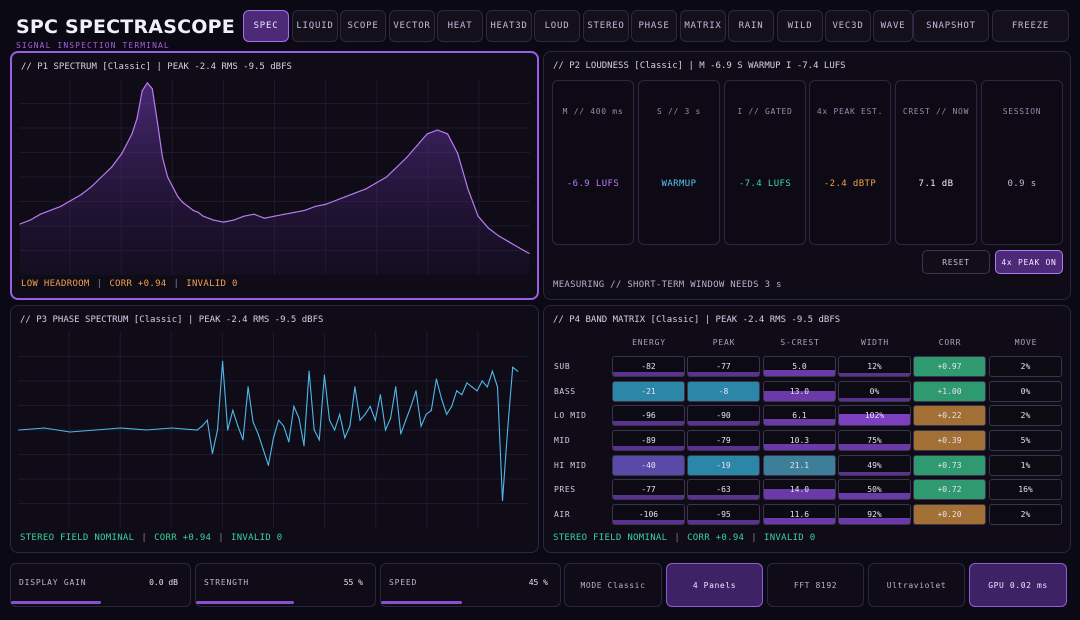  I want to click on matrix-cell-value: 50%, so click(874, 489).